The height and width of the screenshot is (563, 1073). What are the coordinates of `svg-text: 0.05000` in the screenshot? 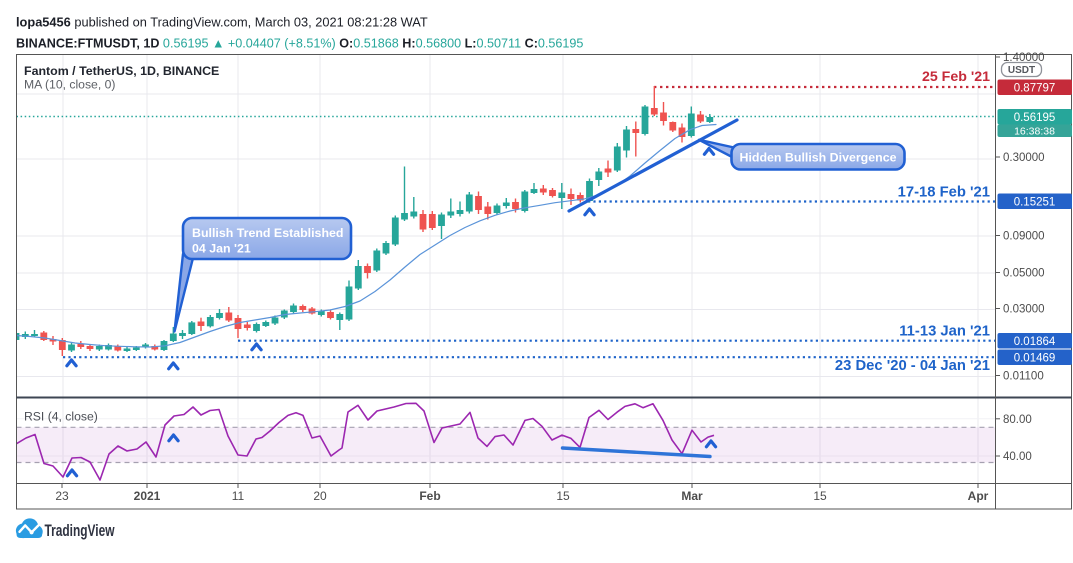 It's located at (1024, 274).